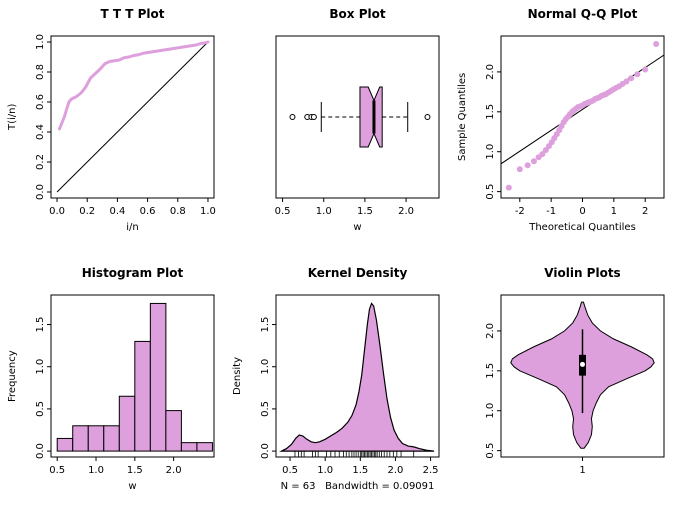  I want to click on y-axis-label: Density, so click(237, 376).